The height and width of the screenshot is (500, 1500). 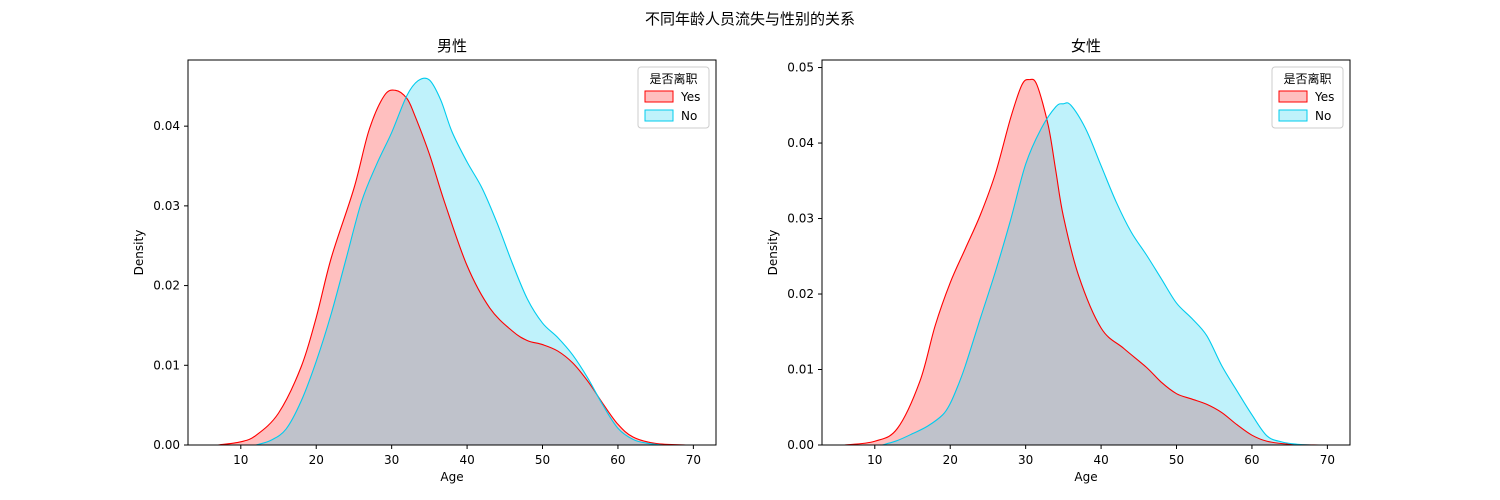 I want to click on y-tick-label: 0.05, so click(x=800, y=68).